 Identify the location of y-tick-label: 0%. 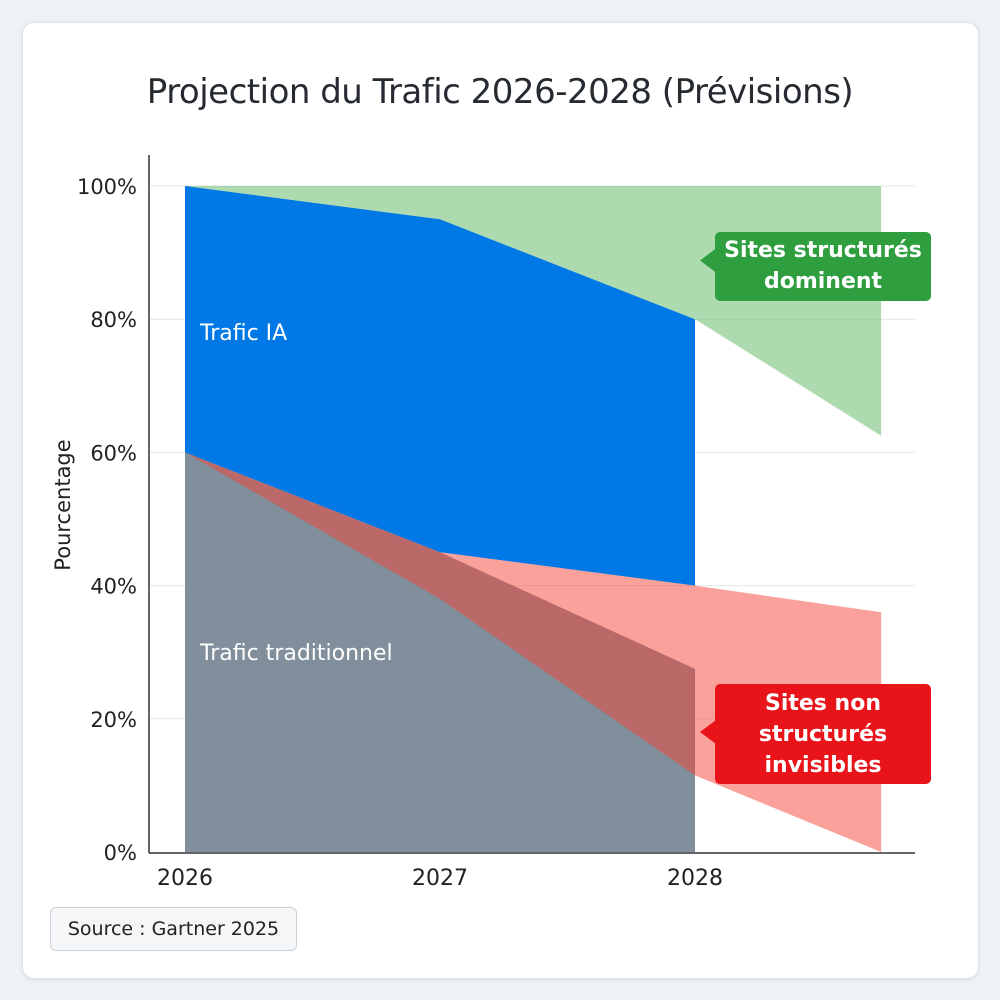
(120, 853).